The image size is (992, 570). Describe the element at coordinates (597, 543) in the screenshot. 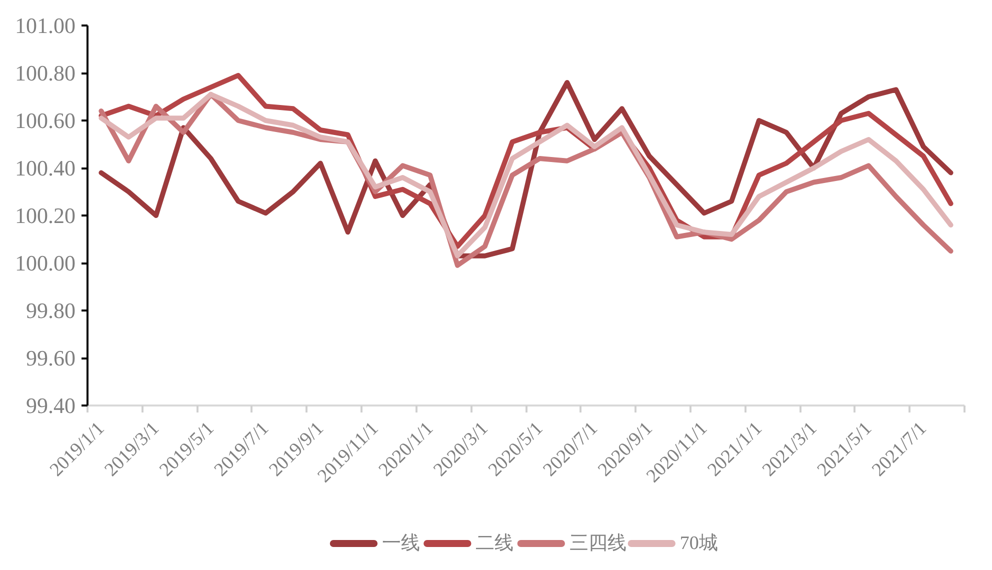

I see `legend-label: 三四线` at that location.